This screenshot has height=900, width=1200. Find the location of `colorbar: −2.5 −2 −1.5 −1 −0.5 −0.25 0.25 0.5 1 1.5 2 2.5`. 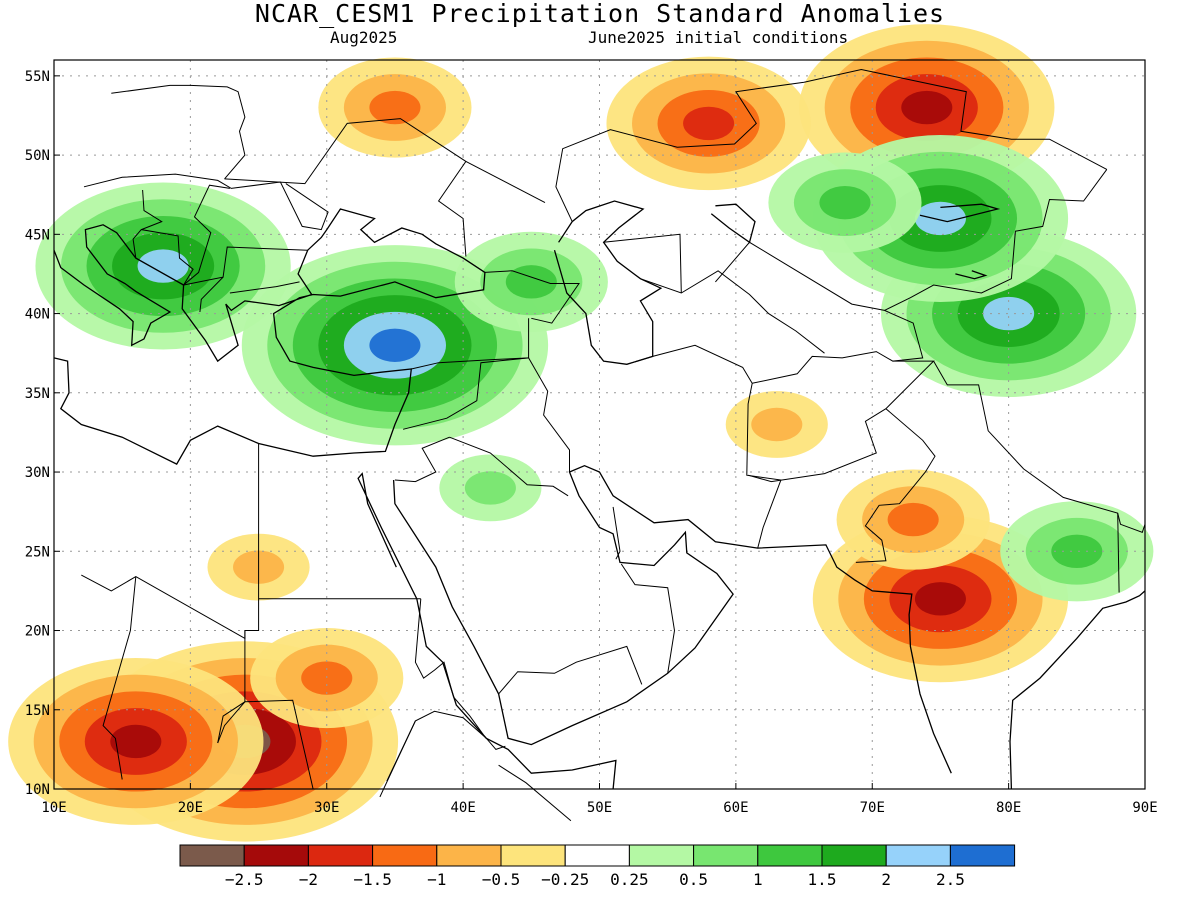

colorbar: −2.5 −2 −1.5 −1 −0.5 −0.25 0.25 0.5 1 1.5 2 2.5 is located at coordinates (597, 866).